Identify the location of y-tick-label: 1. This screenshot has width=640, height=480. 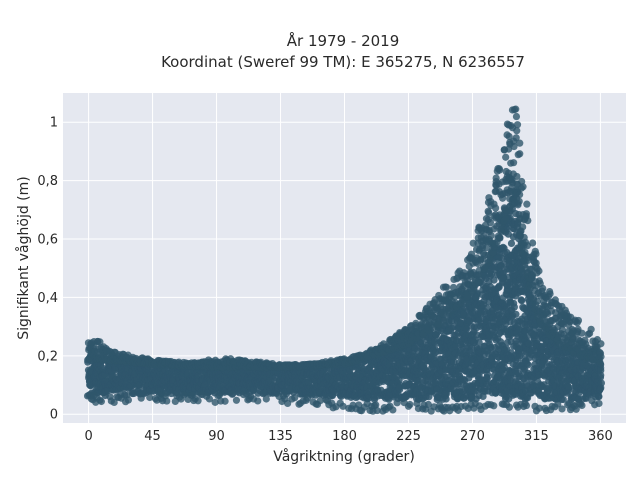
(54, 123).